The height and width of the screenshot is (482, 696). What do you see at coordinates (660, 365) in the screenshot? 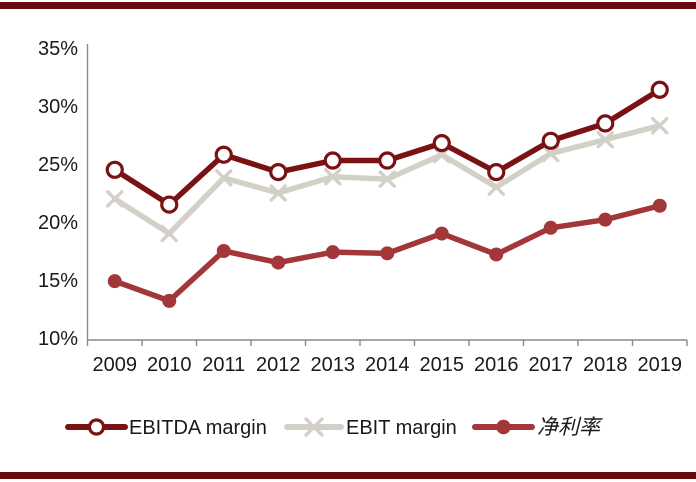
I see `x-axis-tick-label: 2019` at bounding box center [660, 365].